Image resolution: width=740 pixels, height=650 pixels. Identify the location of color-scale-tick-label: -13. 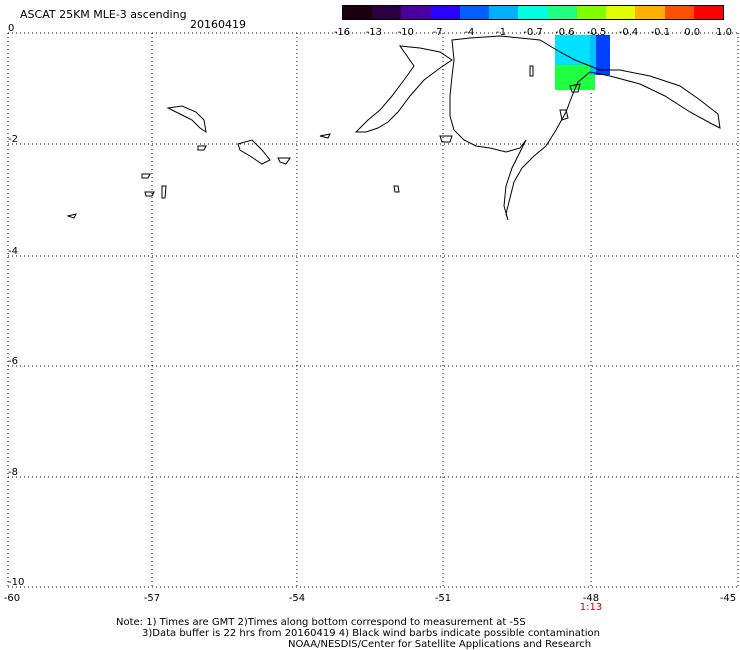
(373, 32).